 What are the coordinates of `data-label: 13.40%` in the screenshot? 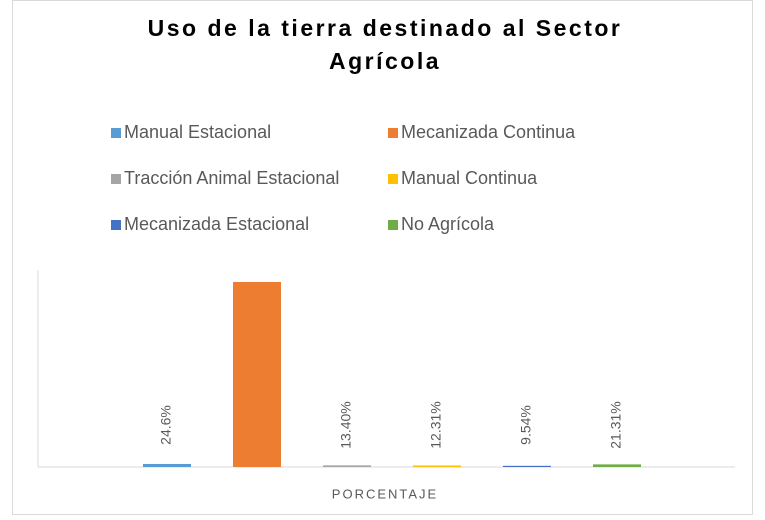 It's located at (346, 424).